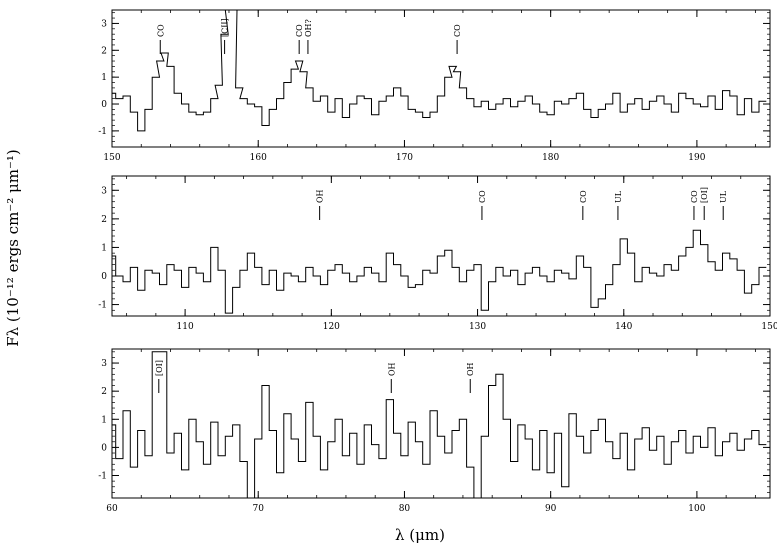 Image resolution: width=777 pixels, height=548 pixels. Describe the element at coordinates (258, 158) in the screenshot. I see `x-tick-label: 160` at that location.